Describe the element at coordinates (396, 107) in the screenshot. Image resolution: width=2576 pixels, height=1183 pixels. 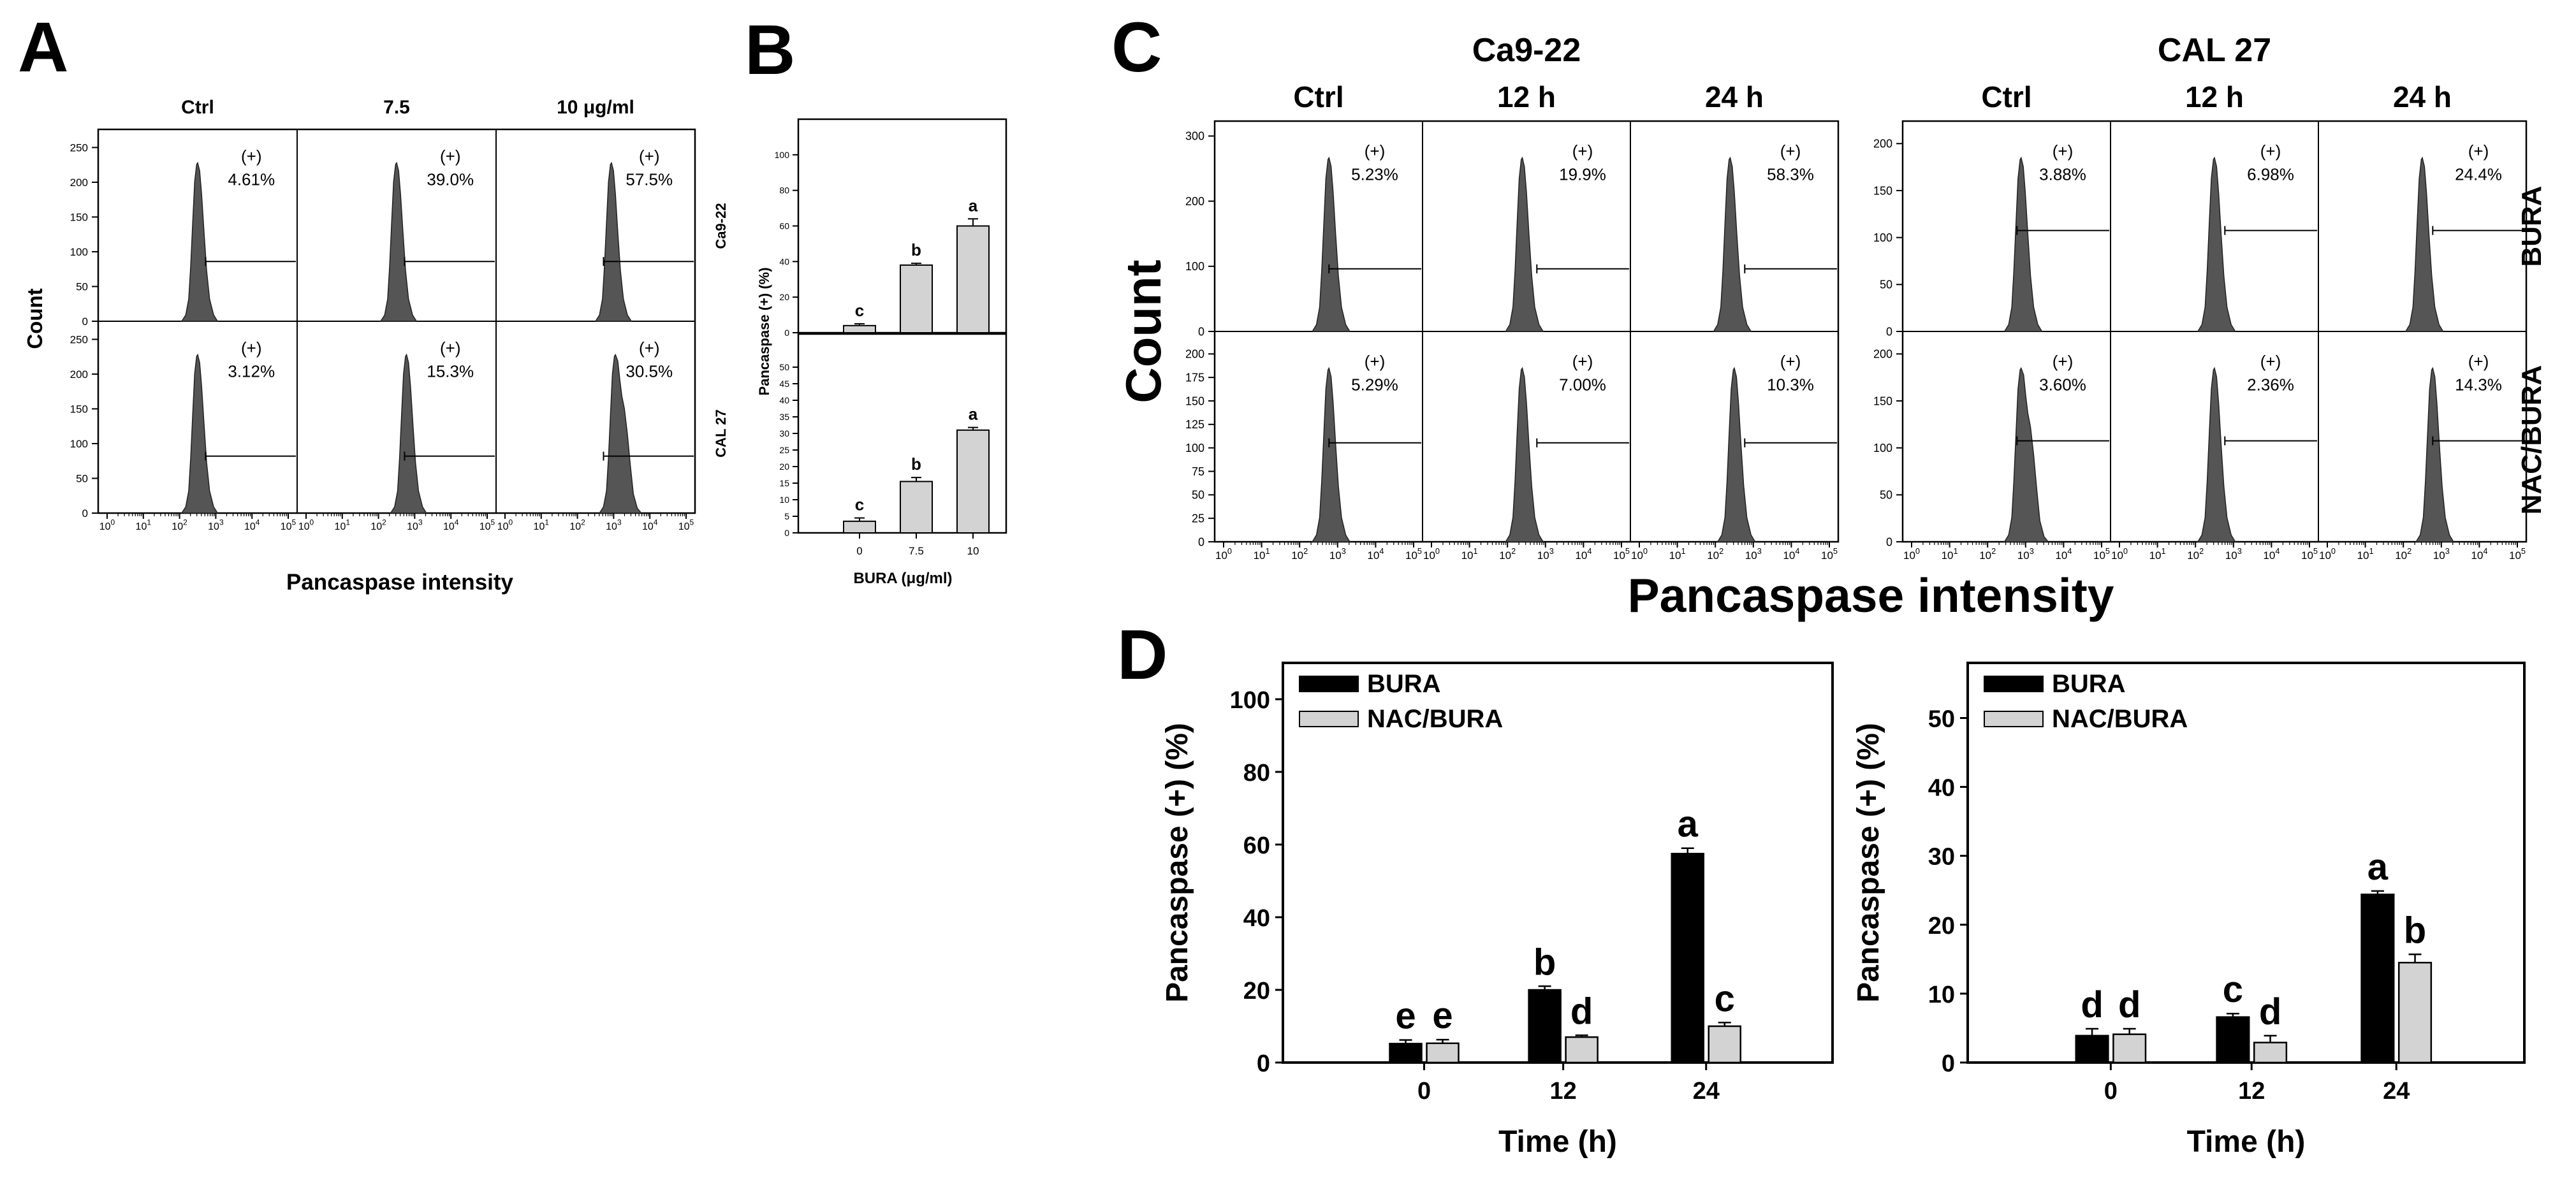
I see `panel-a-column-header: 7.5` at that location.